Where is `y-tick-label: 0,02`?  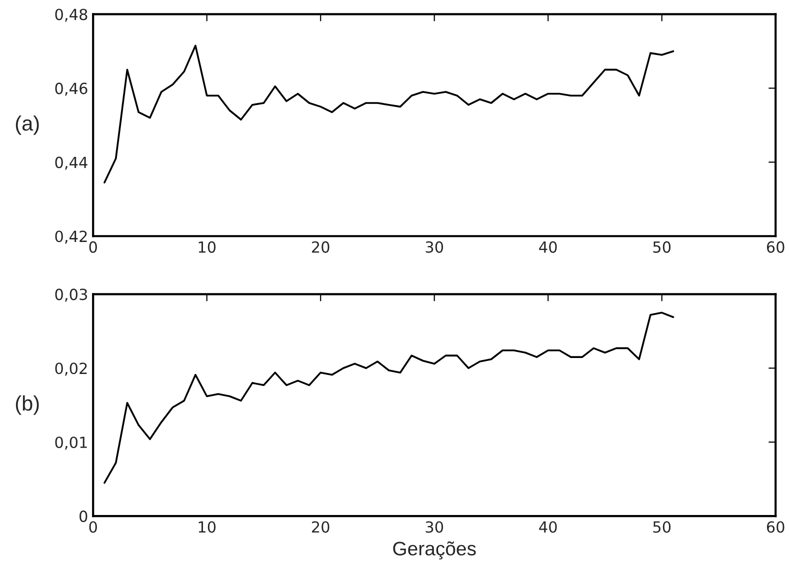 y-tick-label: 0,02 is located at coordinates (71, 369).